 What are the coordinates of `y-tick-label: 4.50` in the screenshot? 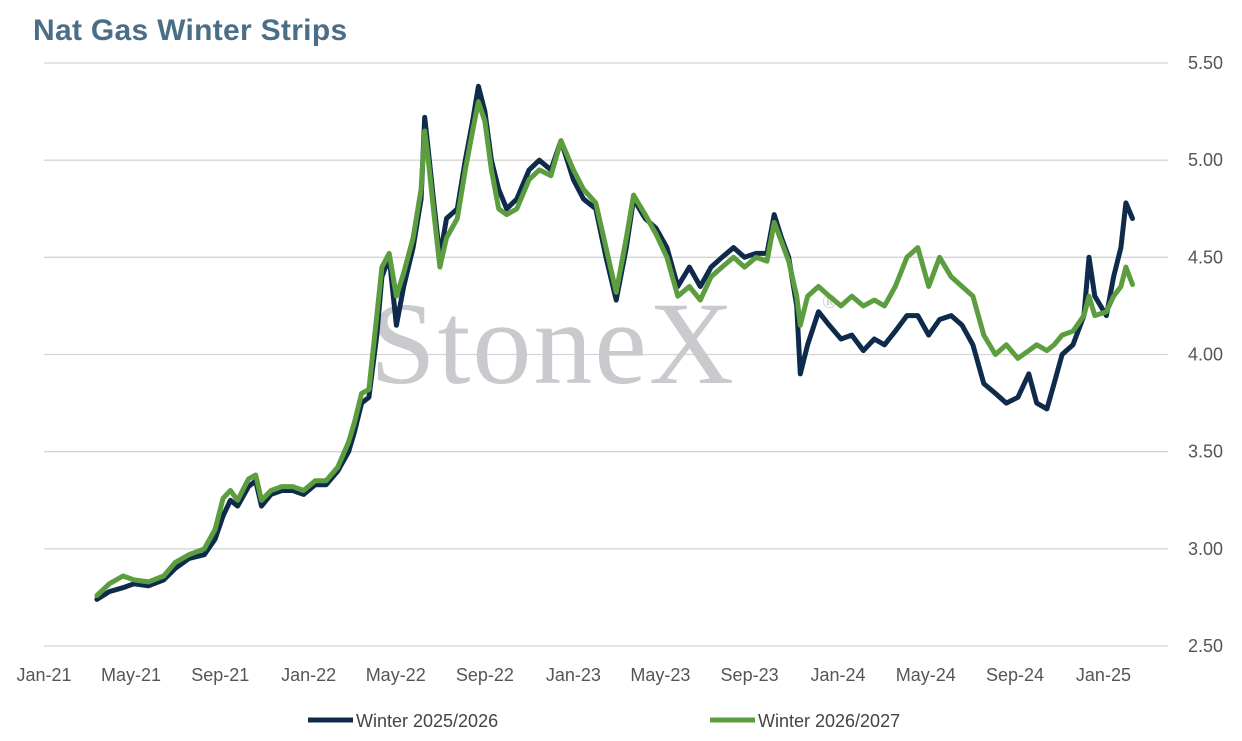 It's located at (1205, 257).